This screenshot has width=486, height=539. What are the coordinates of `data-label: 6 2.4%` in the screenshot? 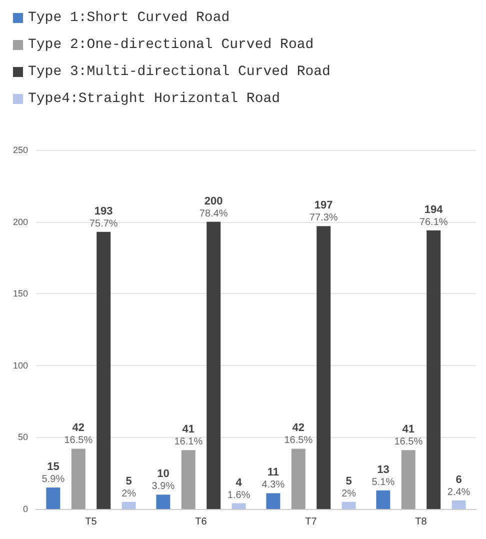 It's located at (458, 486).